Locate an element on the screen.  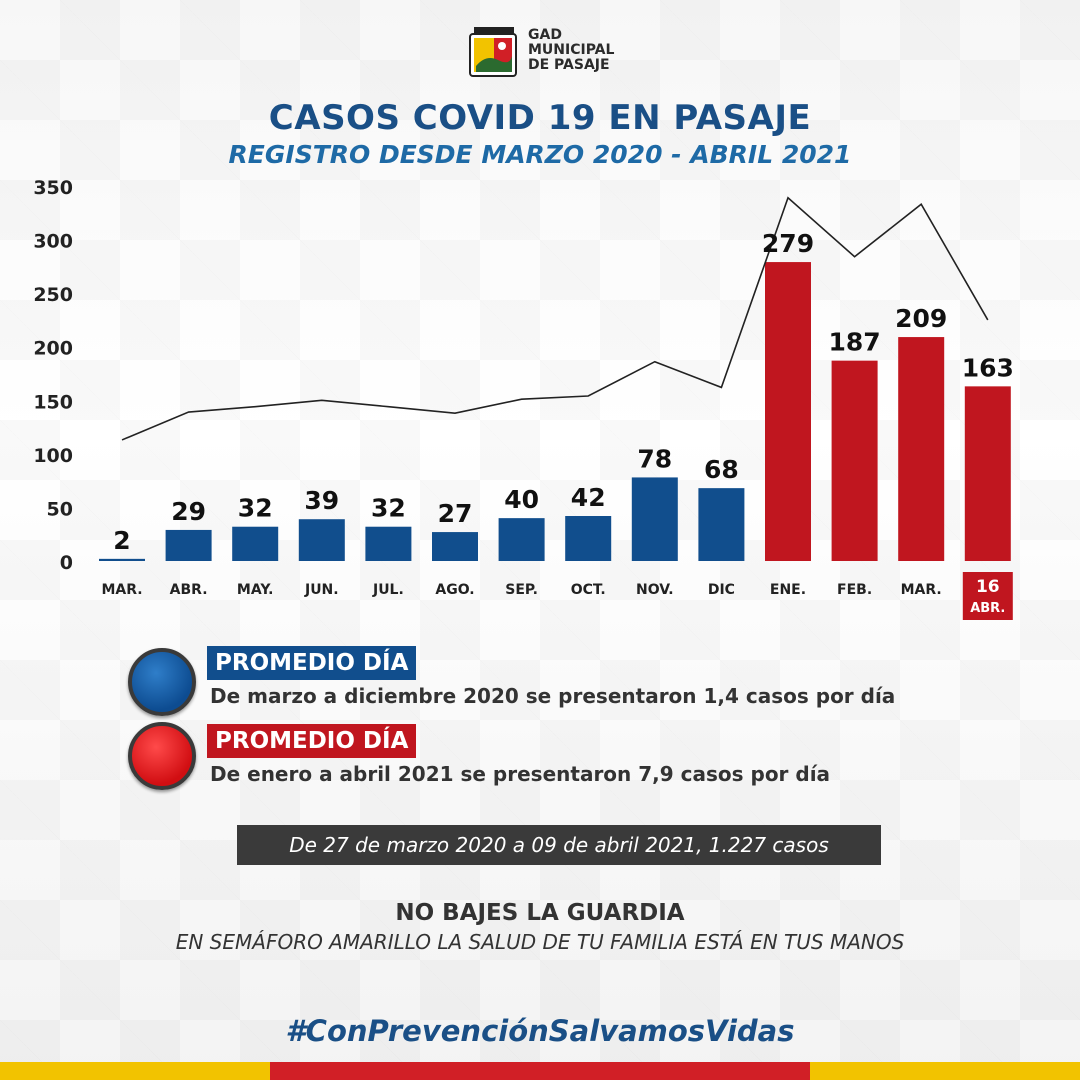
value-label: 2 is located at coordinates (121, 540).